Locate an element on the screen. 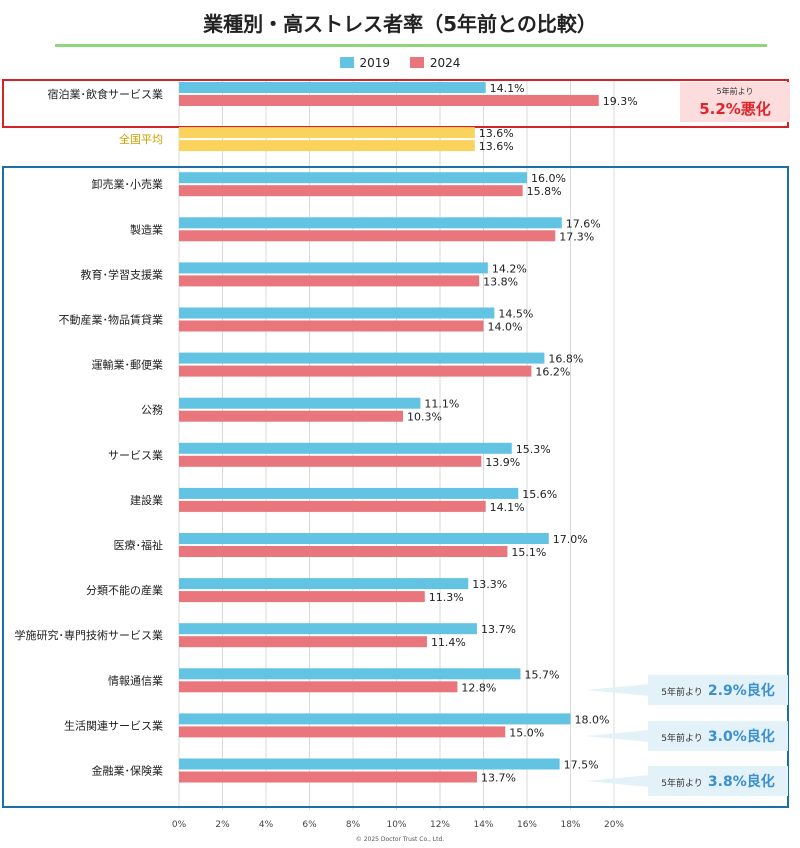  category-label: 製造業 is located at coordinates (146, 229).